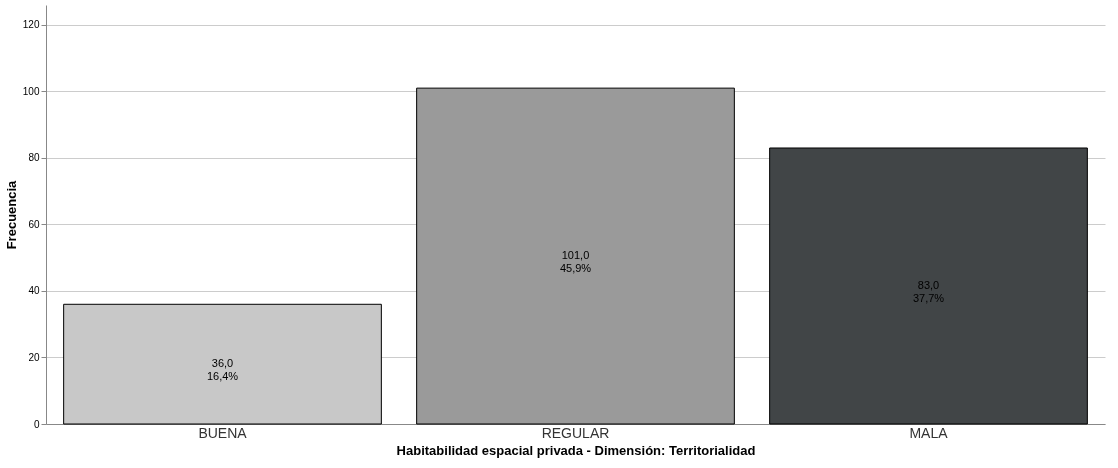  Describe the element at coordinates (928, 291) in the screenshot. I see `data-label: 83,0 37,7%` at that location.